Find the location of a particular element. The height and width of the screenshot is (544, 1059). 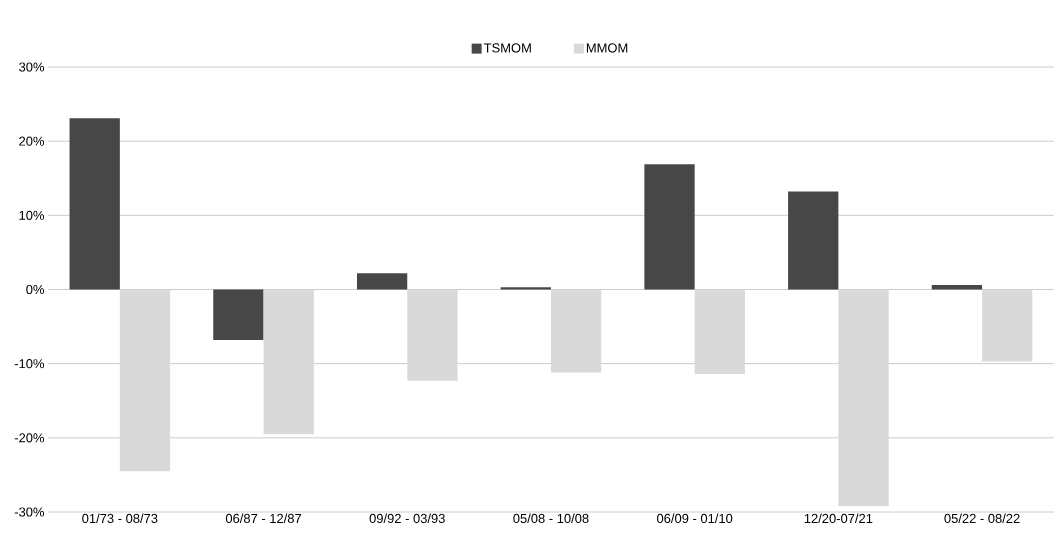

x-tick-label: 09/92 - 03/93 is located at coordinates (407, 518).